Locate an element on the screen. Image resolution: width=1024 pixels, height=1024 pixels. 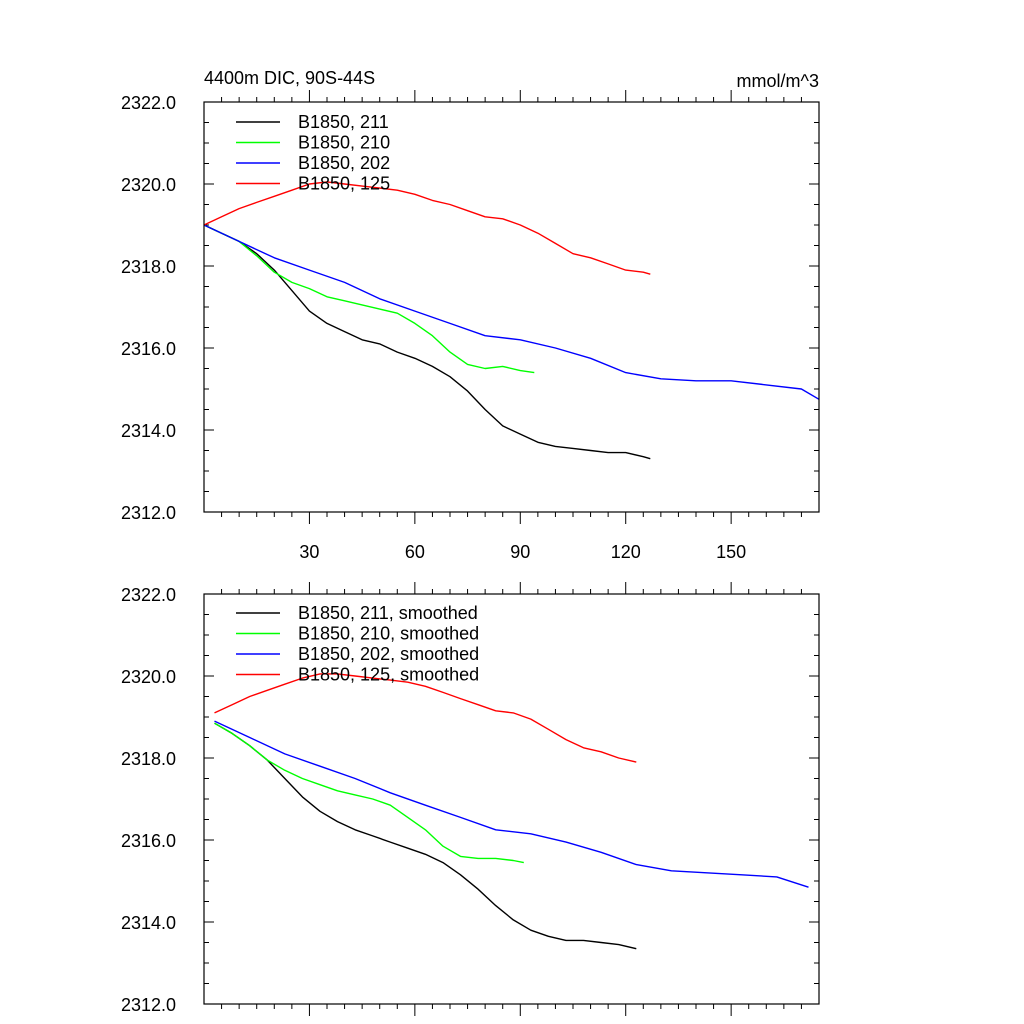
x-tick-label: 150 is located at coordinates (731, 552).